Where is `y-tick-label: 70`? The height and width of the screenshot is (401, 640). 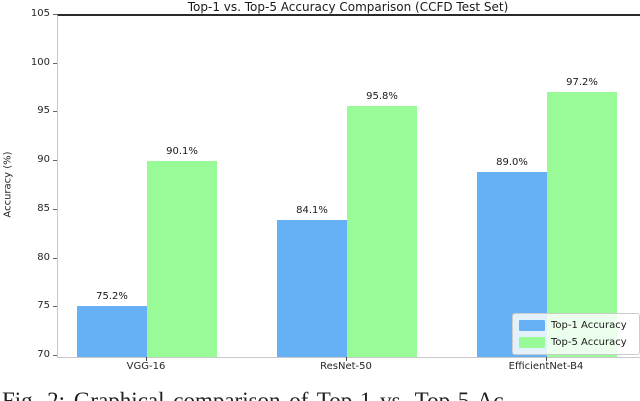
y-tick-label: 70 is located at coordinates (43, 354).